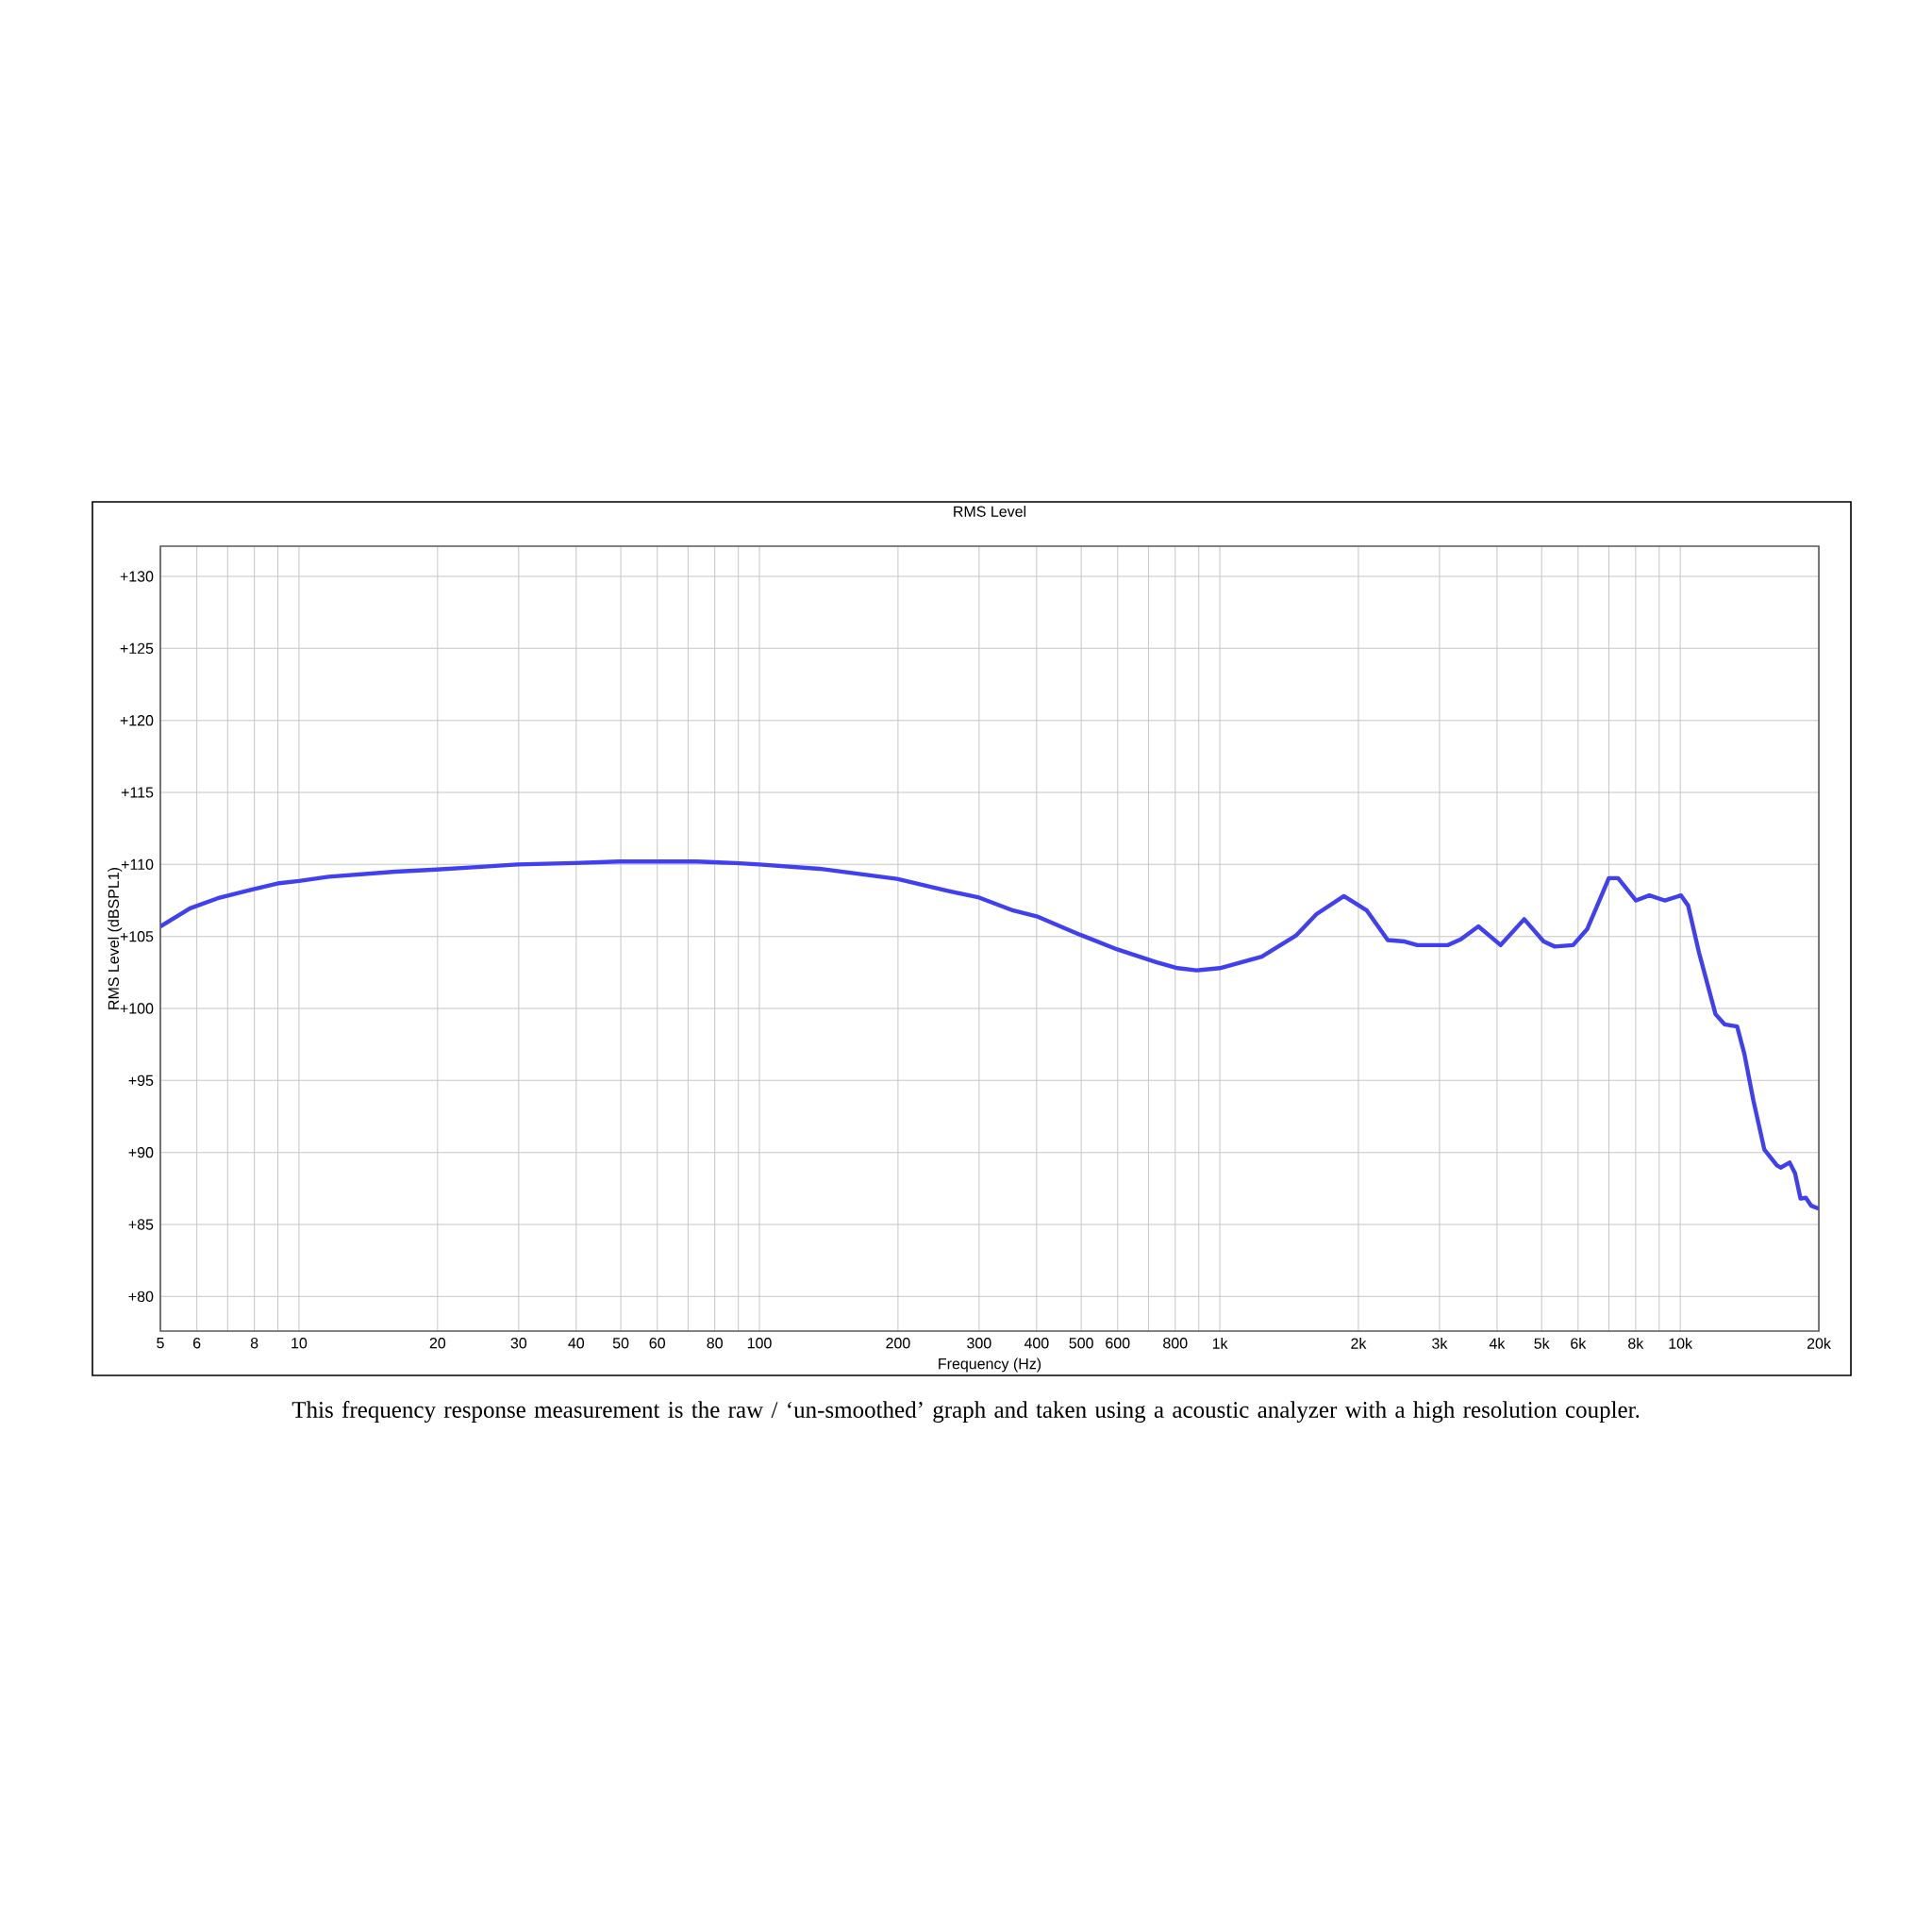  Describe the element at coordinates (759, 1343) in the screenshot. I see `x-tick-label: 100` at that location.